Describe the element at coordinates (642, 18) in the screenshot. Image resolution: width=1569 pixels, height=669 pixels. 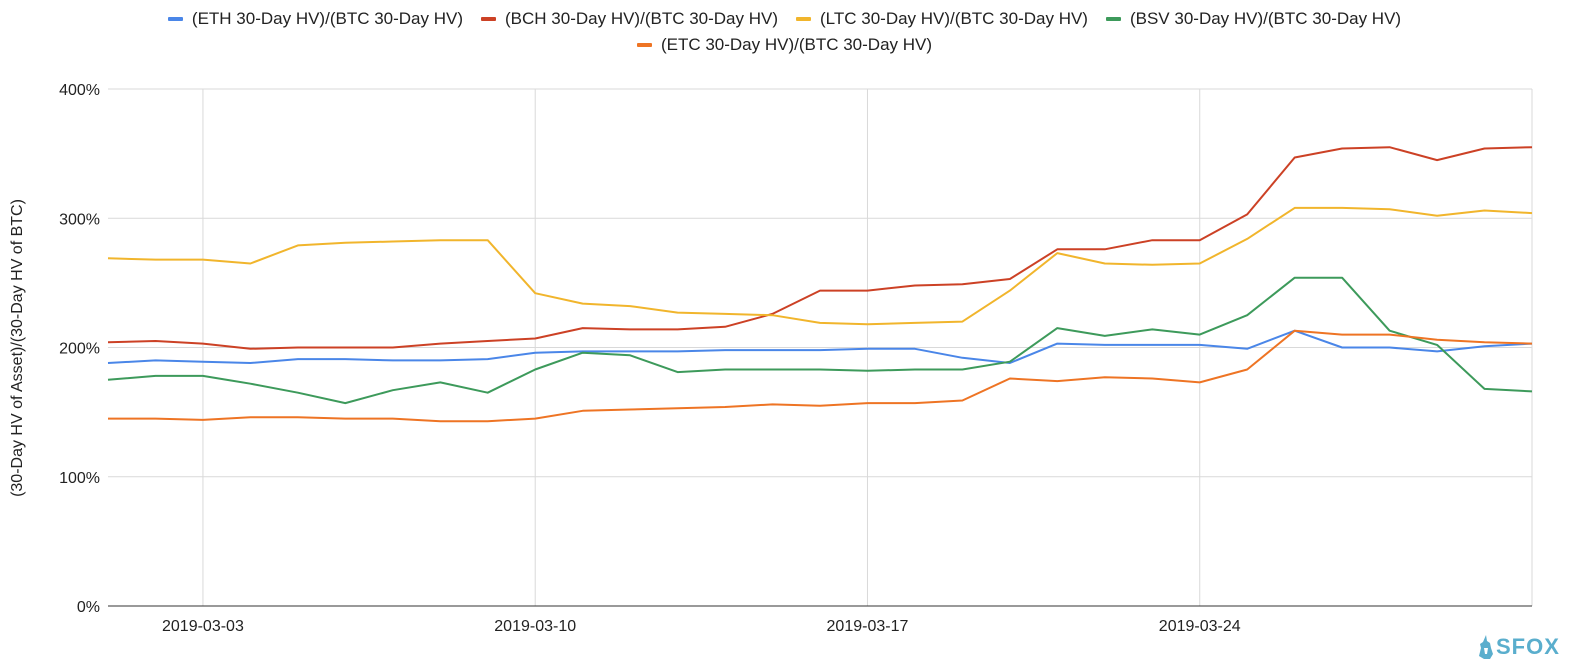
I see `legend-label-bch: (BCH 30-Day HV)/(BTC 30-Day HV)` at that location.